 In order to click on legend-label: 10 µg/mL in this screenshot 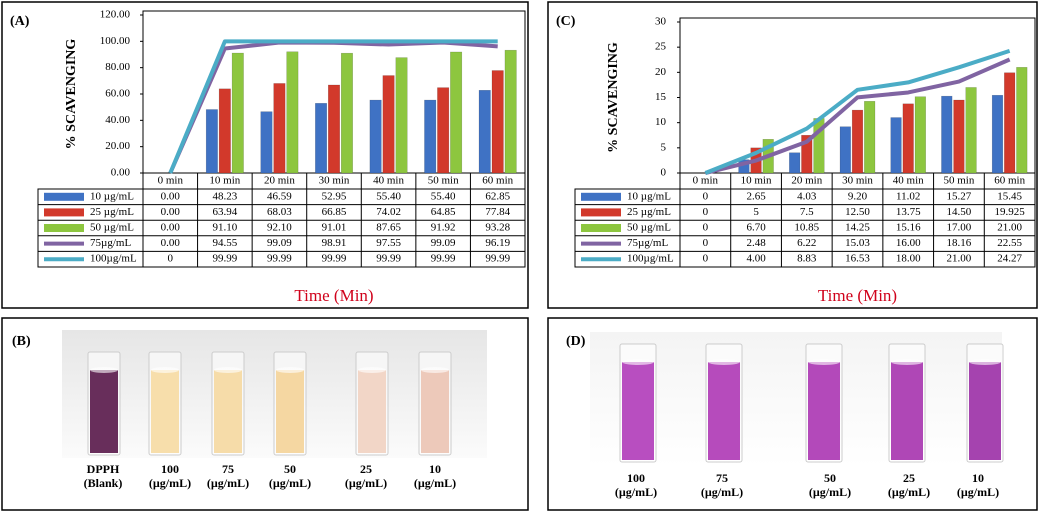, I will do `click(649, 196)`.